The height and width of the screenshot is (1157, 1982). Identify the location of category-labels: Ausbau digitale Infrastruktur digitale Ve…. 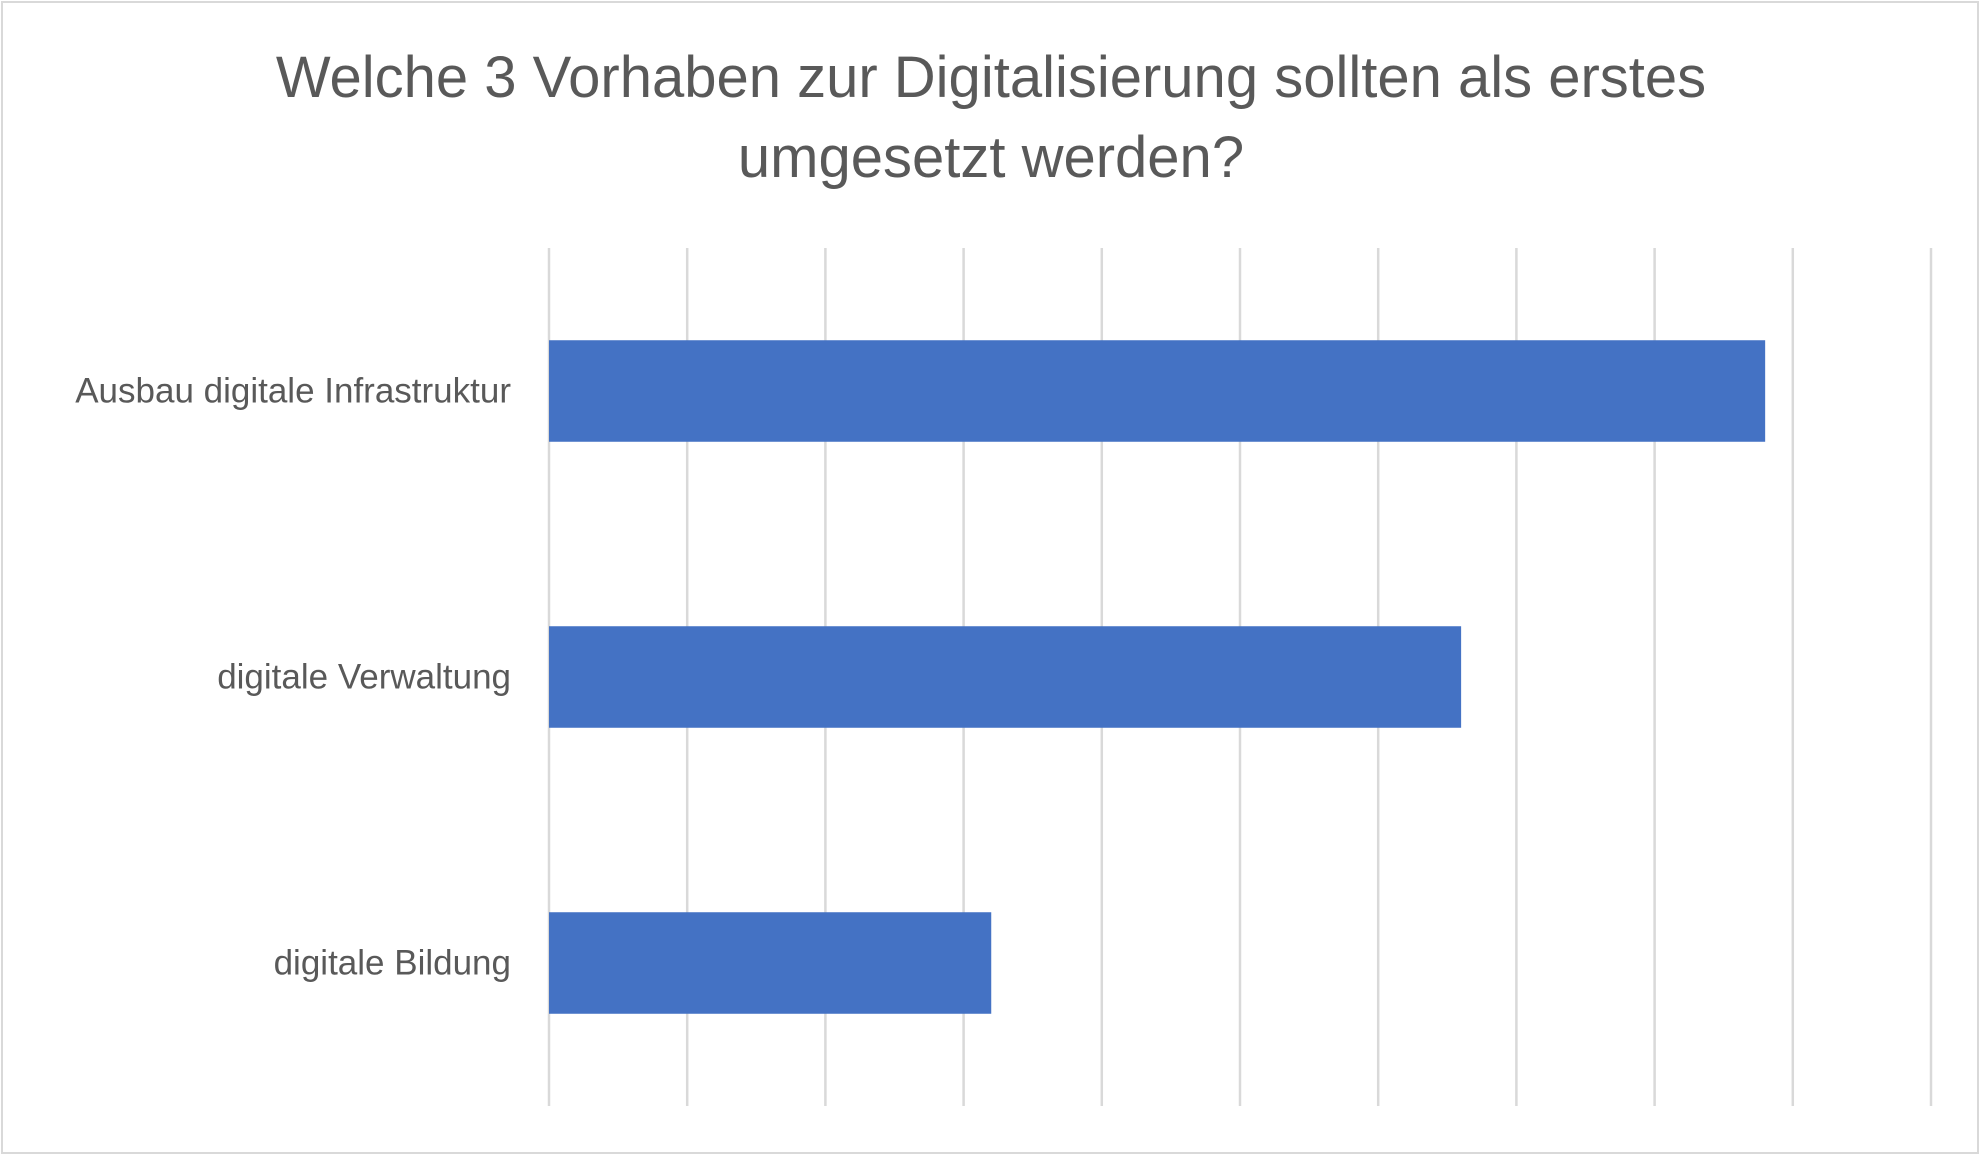
(293, 677).